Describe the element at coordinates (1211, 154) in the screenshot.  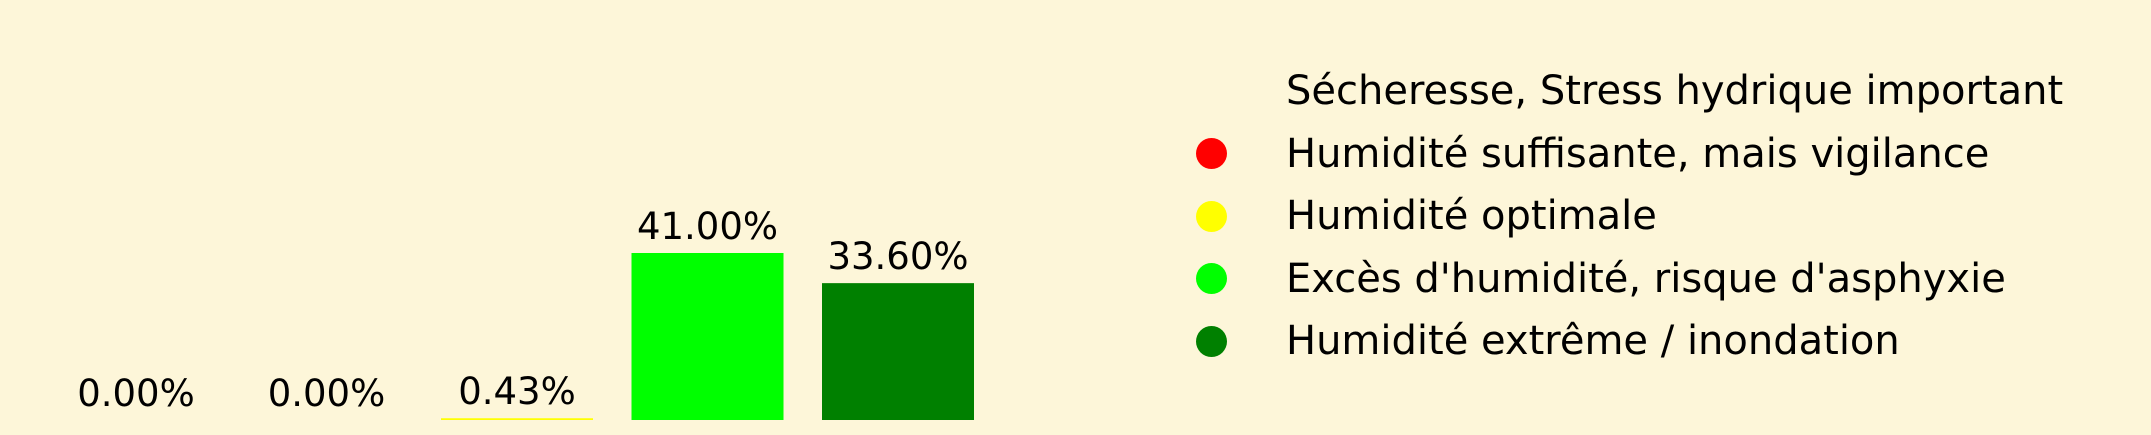
I see `legend-marker-humidite-suffisante` at that location.